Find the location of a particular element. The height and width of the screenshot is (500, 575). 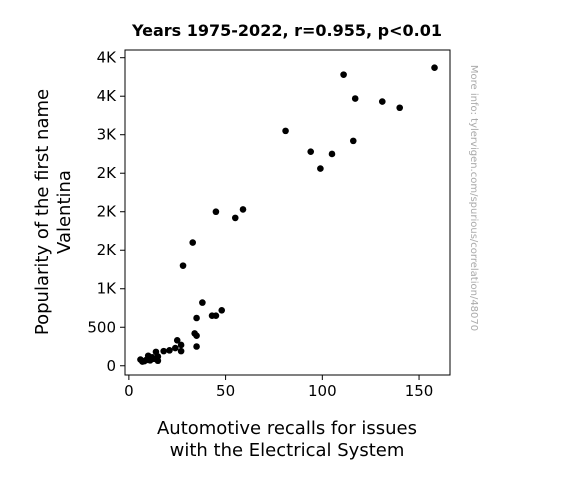

x-tick-label: 0 is located at coordinates (129, 391).